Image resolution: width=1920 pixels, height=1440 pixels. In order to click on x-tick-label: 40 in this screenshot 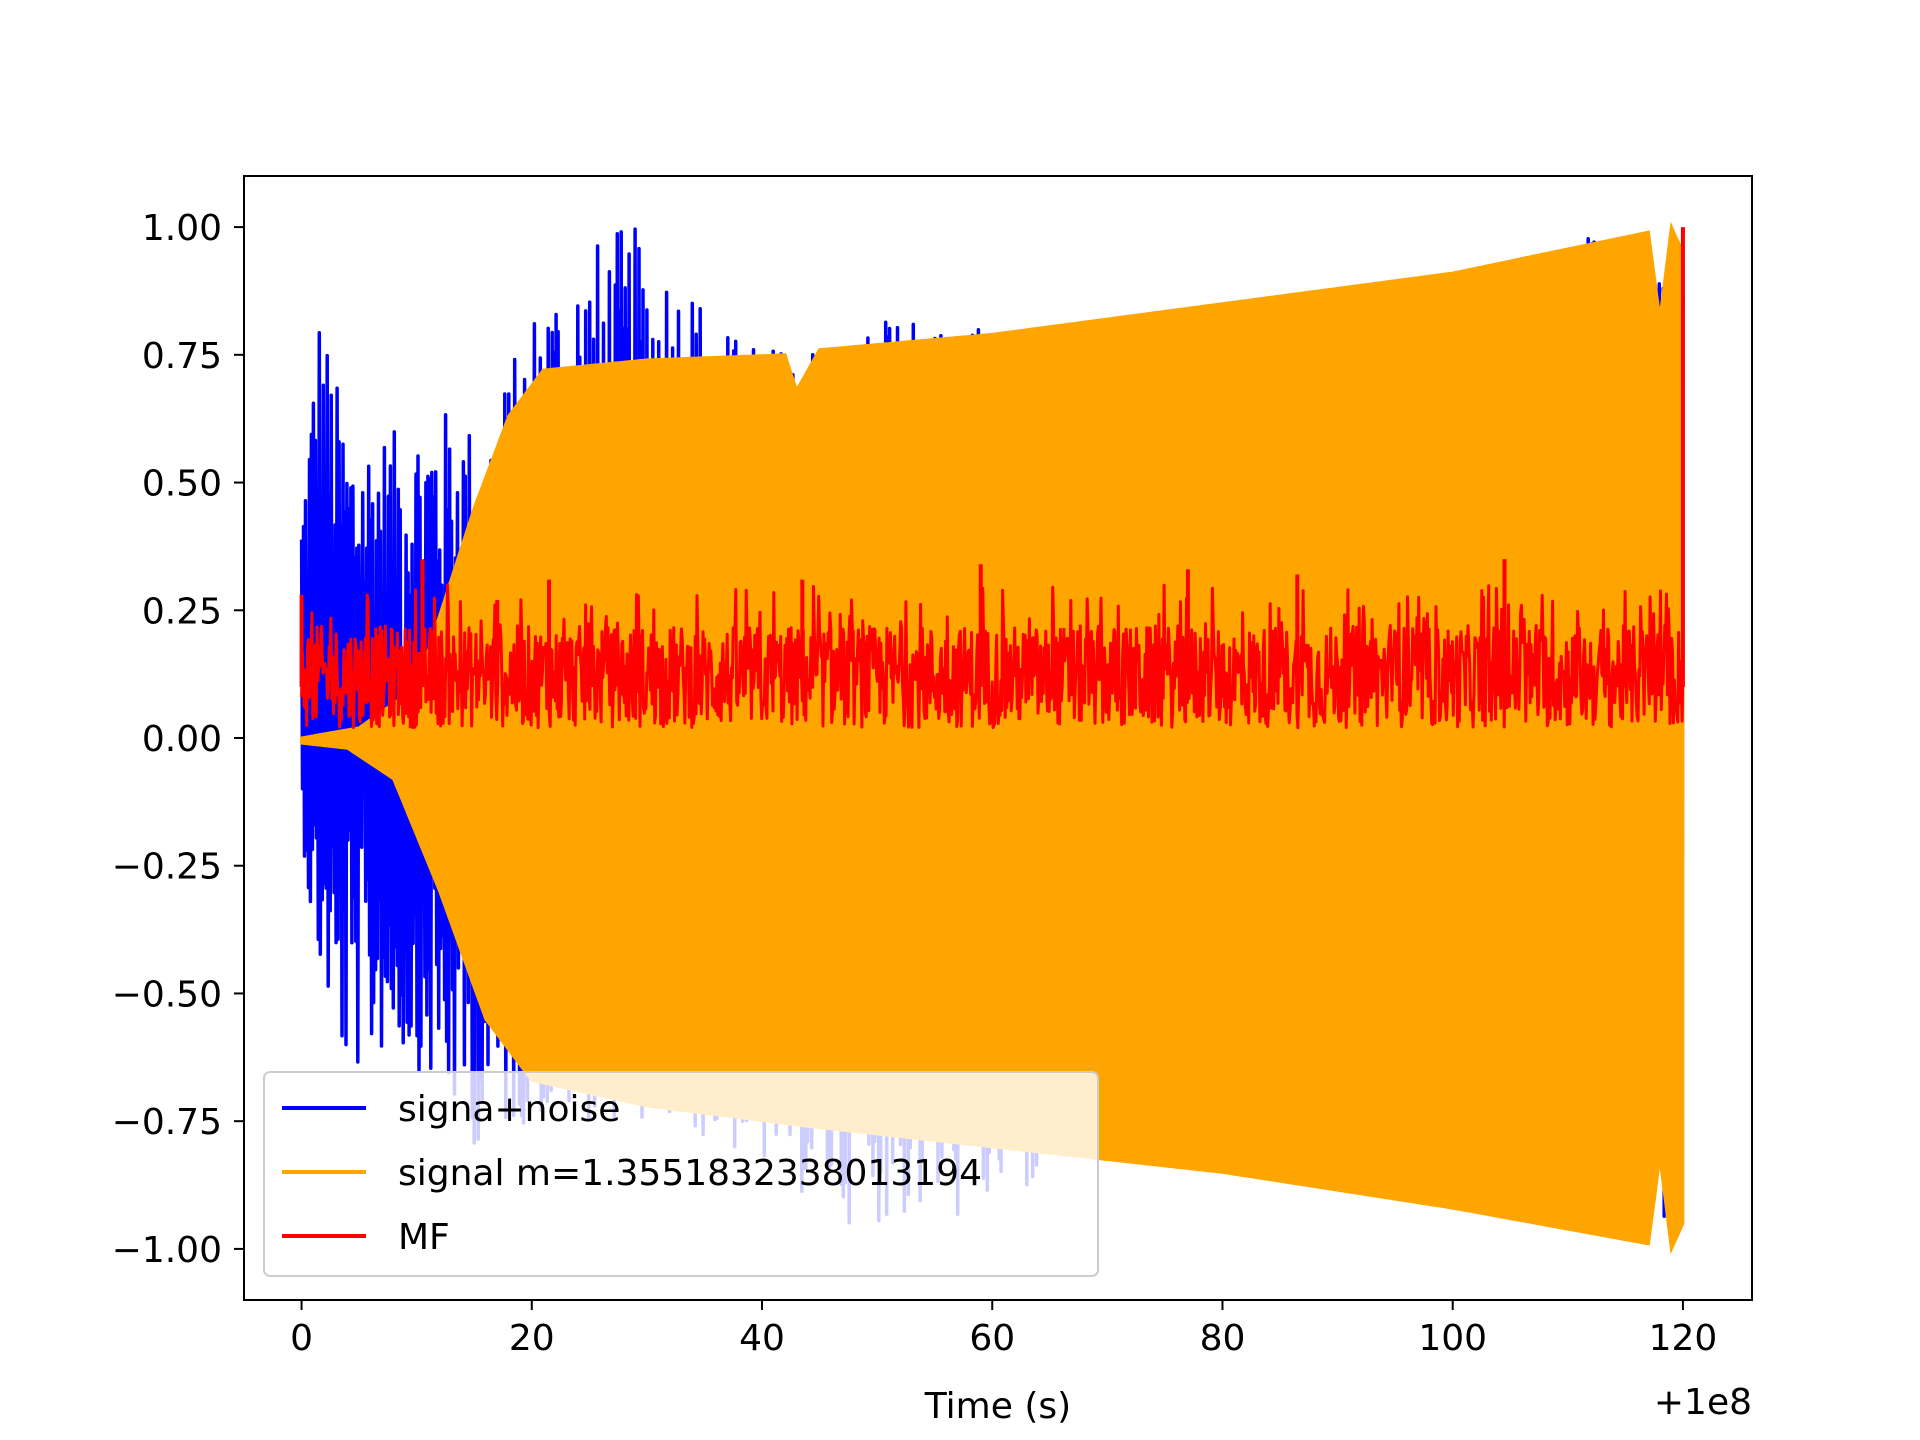, I will do `click(762, 1338)`.